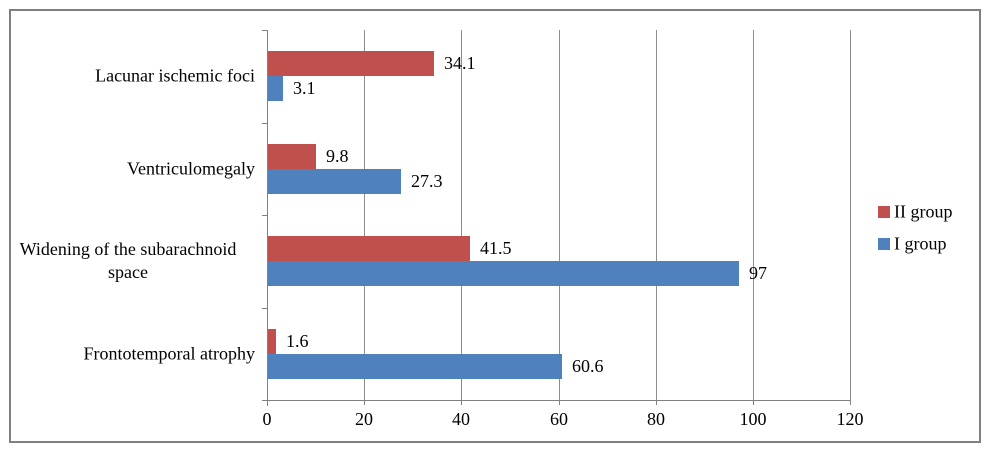 This screenshot has width=990, height=452. I want to click on legend-swatch-i-group, so click(884, 244).